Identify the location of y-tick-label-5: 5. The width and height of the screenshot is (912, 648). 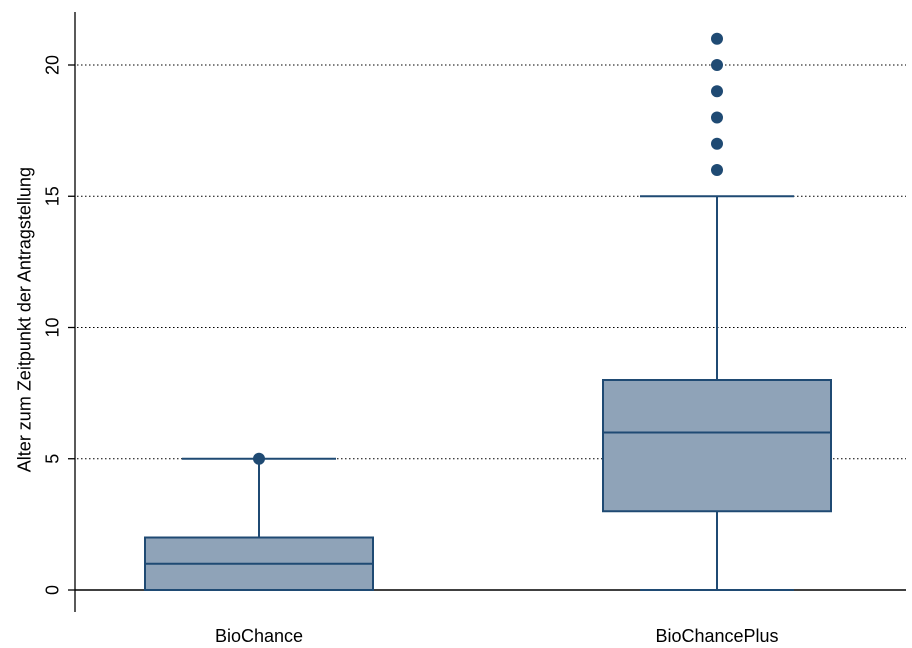
(52, 459).